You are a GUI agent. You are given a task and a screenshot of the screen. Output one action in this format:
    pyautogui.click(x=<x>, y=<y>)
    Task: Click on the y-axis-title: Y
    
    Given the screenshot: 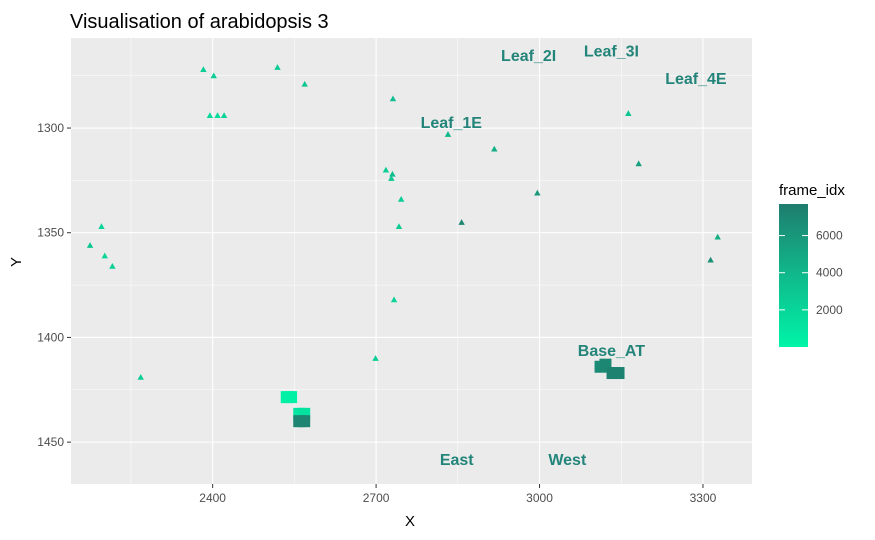 What is the action you would take?
    pyautogui.click(x=16, y=262)
    